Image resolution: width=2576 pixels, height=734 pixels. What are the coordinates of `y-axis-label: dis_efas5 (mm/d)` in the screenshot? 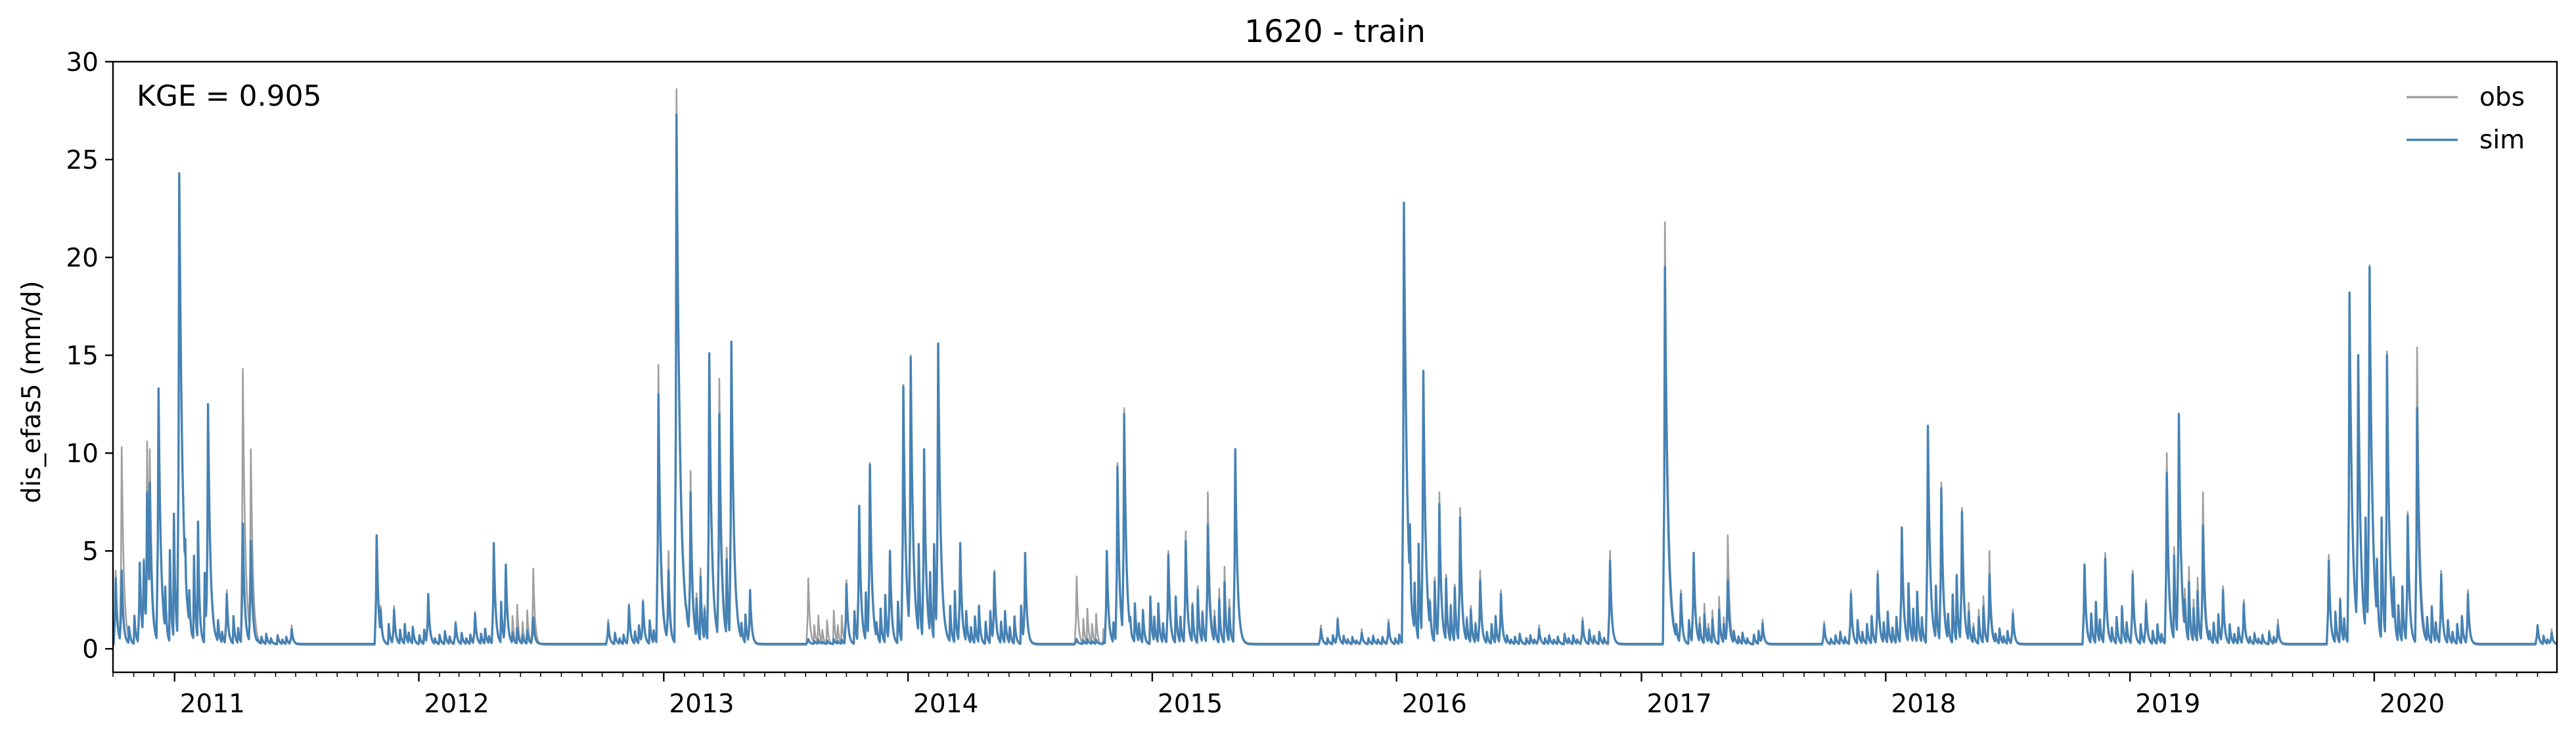 It's located at (32, 392).